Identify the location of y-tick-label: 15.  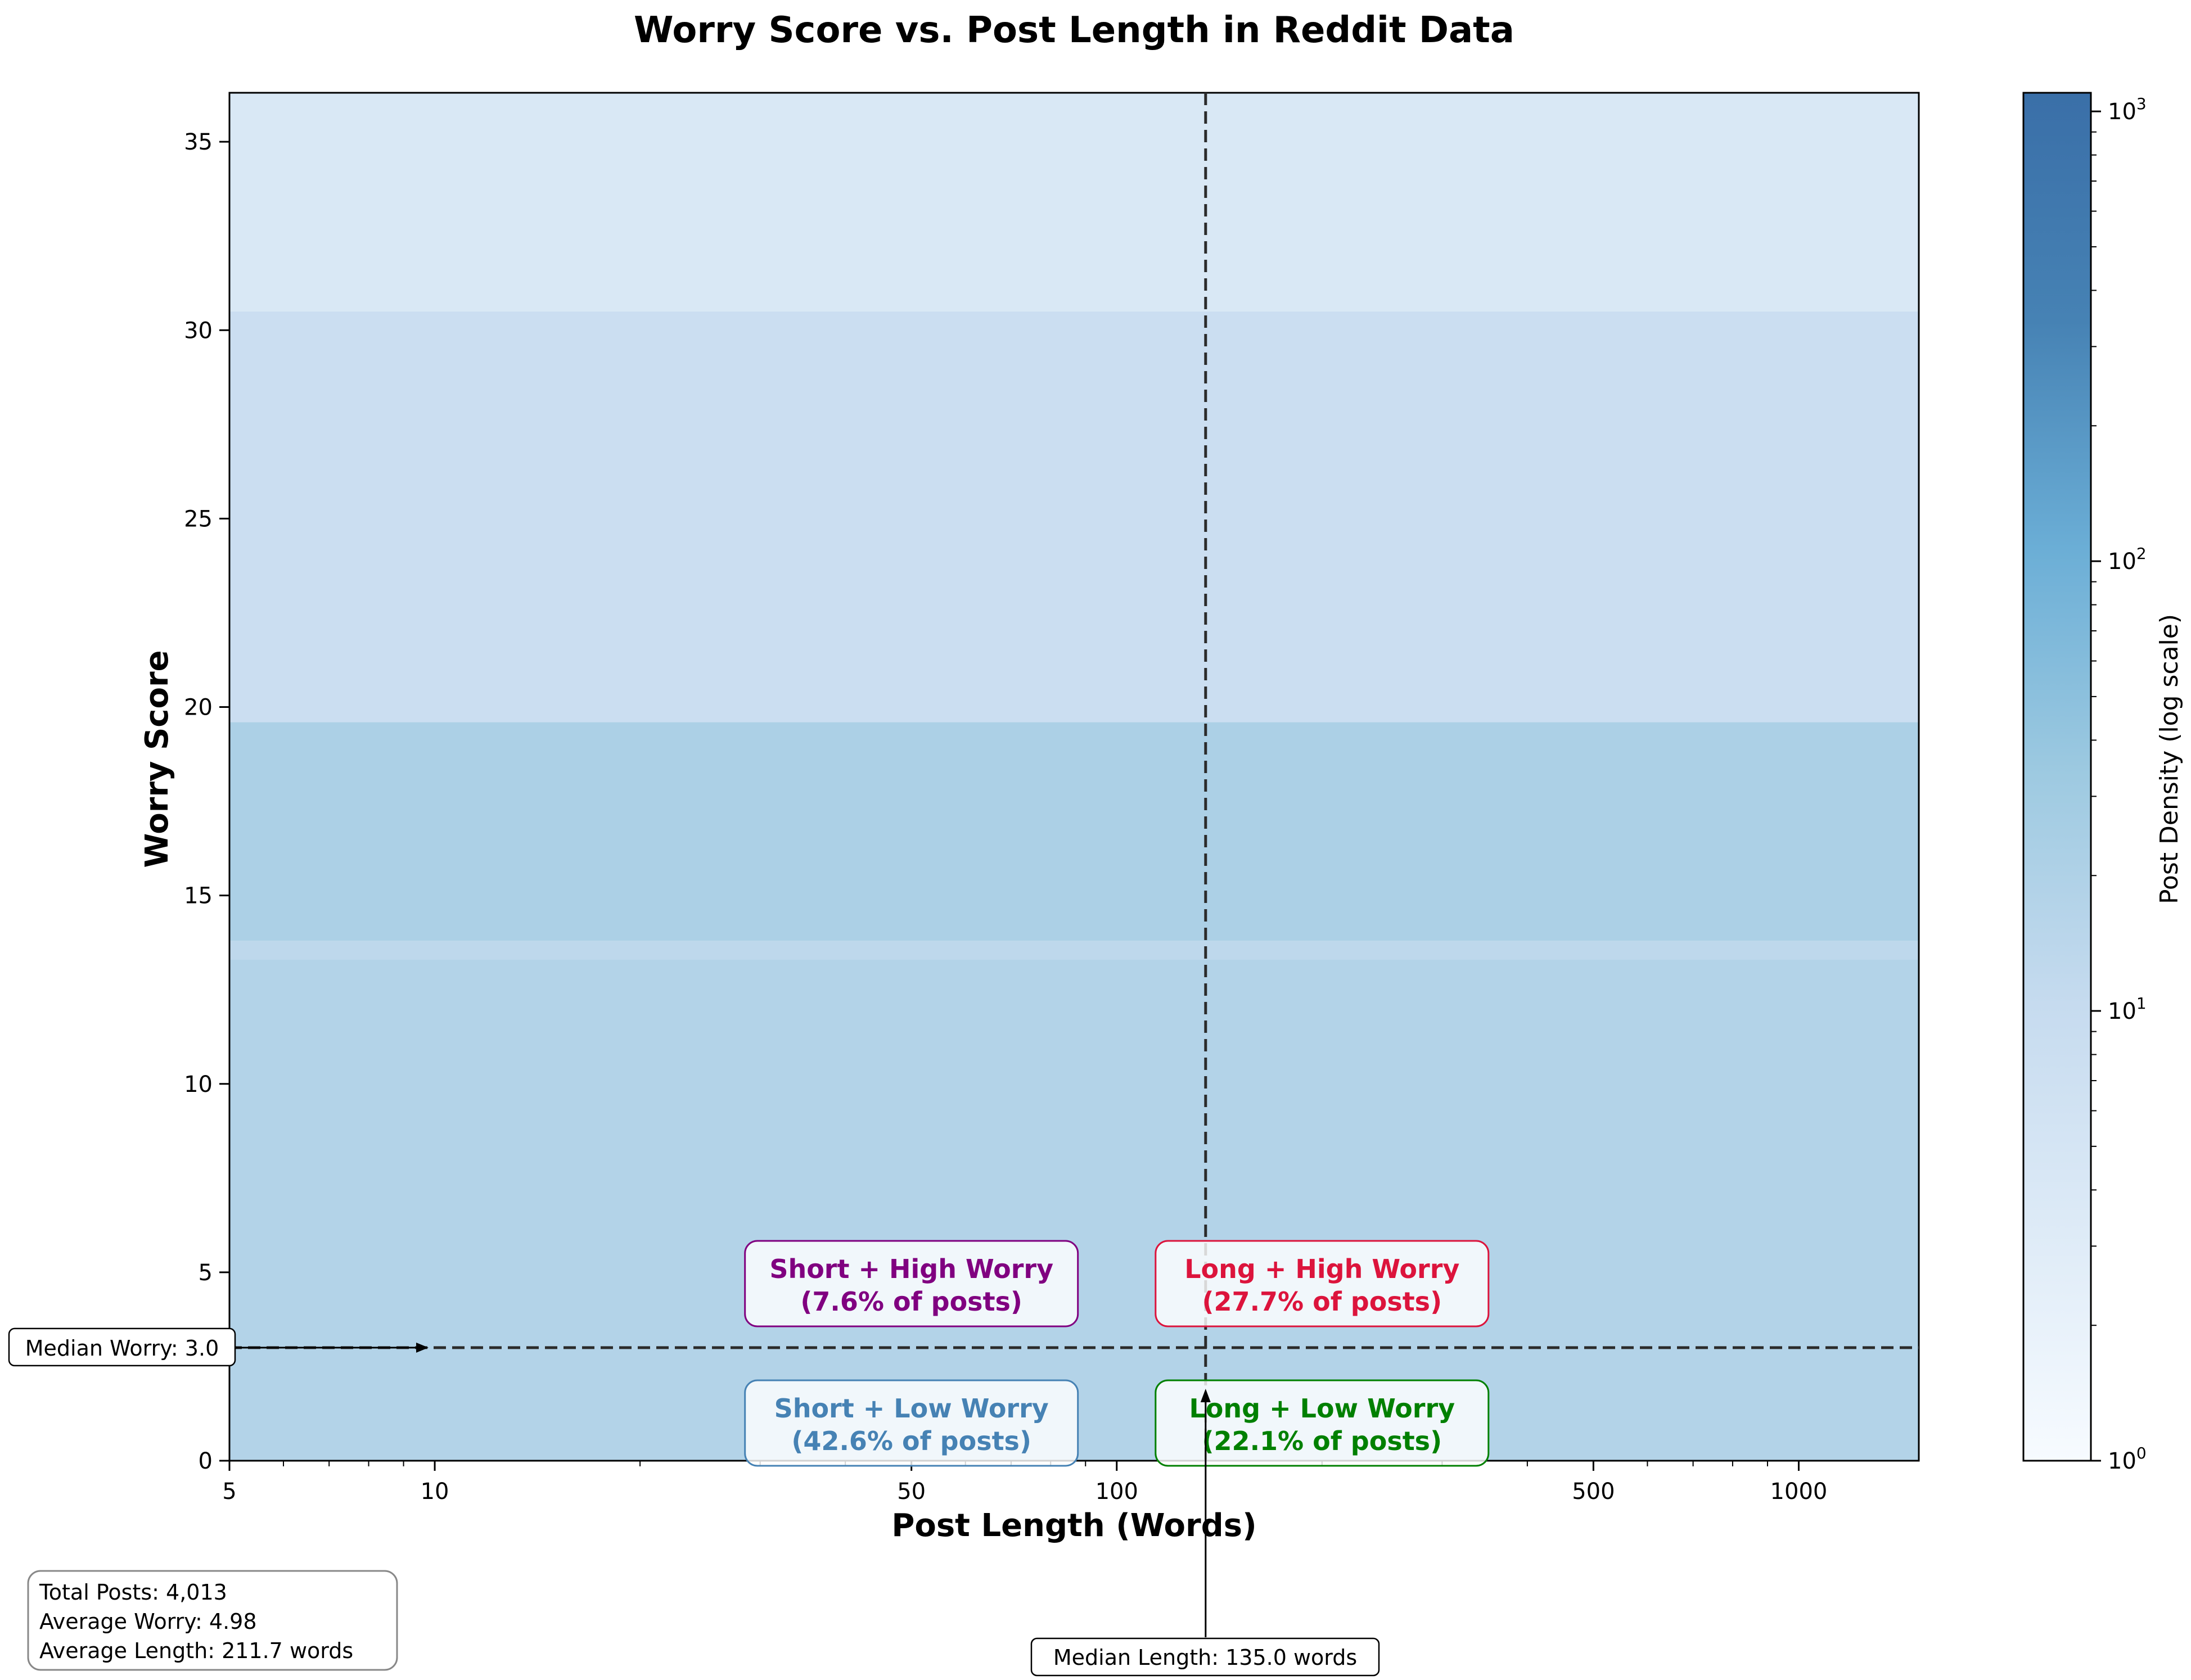
(198, 896).